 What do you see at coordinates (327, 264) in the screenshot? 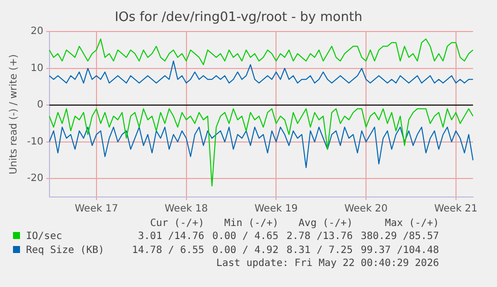
I see `text: Last update: Fri May 22 00:40:29 2026` at bounding box center [327, 264].